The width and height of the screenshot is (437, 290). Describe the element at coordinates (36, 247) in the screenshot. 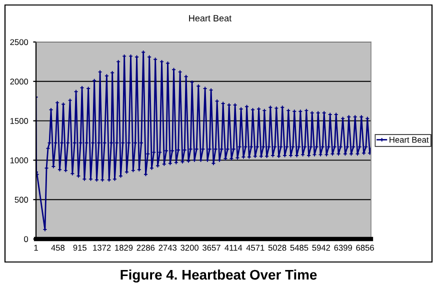

I see `x-tick-label: 1` at that location.